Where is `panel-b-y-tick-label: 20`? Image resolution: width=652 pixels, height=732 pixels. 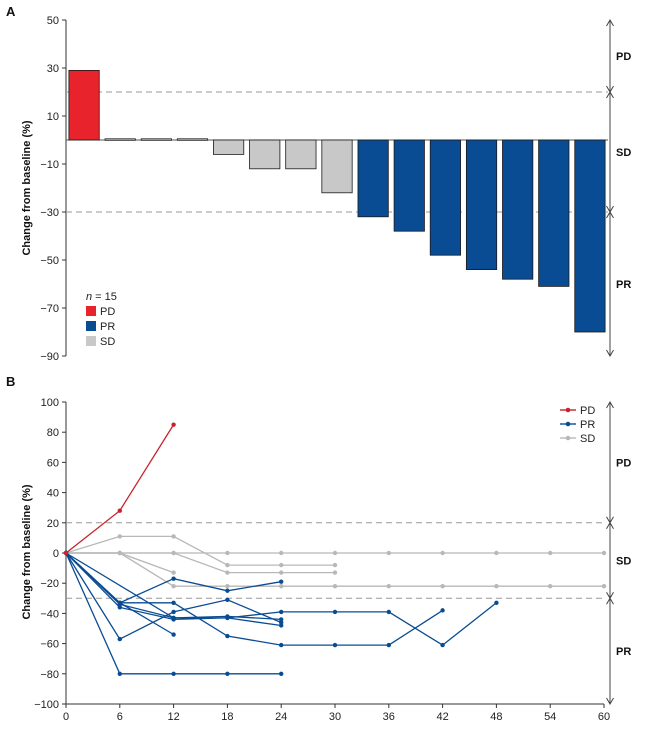 panel-b-y-tick-label: 20 is located at coordinates (53, 524).